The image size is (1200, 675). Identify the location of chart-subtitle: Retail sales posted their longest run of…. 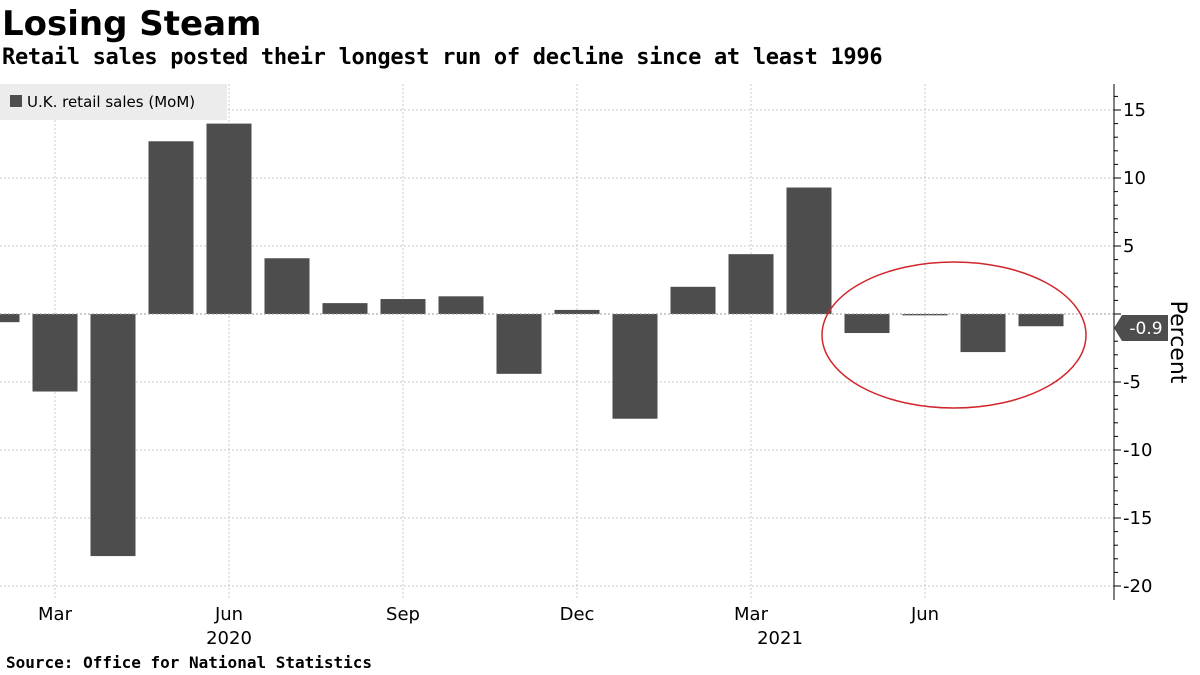
(442, 57).